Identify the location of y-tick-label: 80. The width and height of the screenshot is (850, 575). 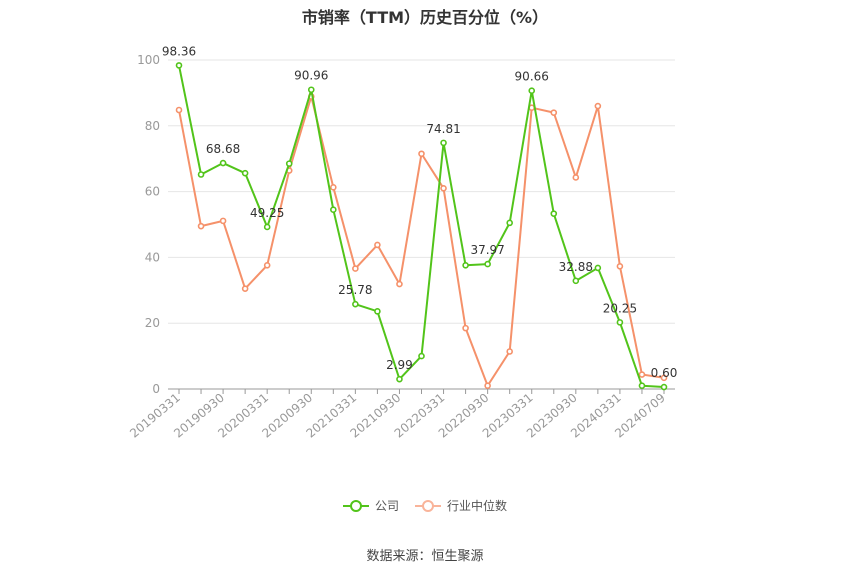
(152, 126).